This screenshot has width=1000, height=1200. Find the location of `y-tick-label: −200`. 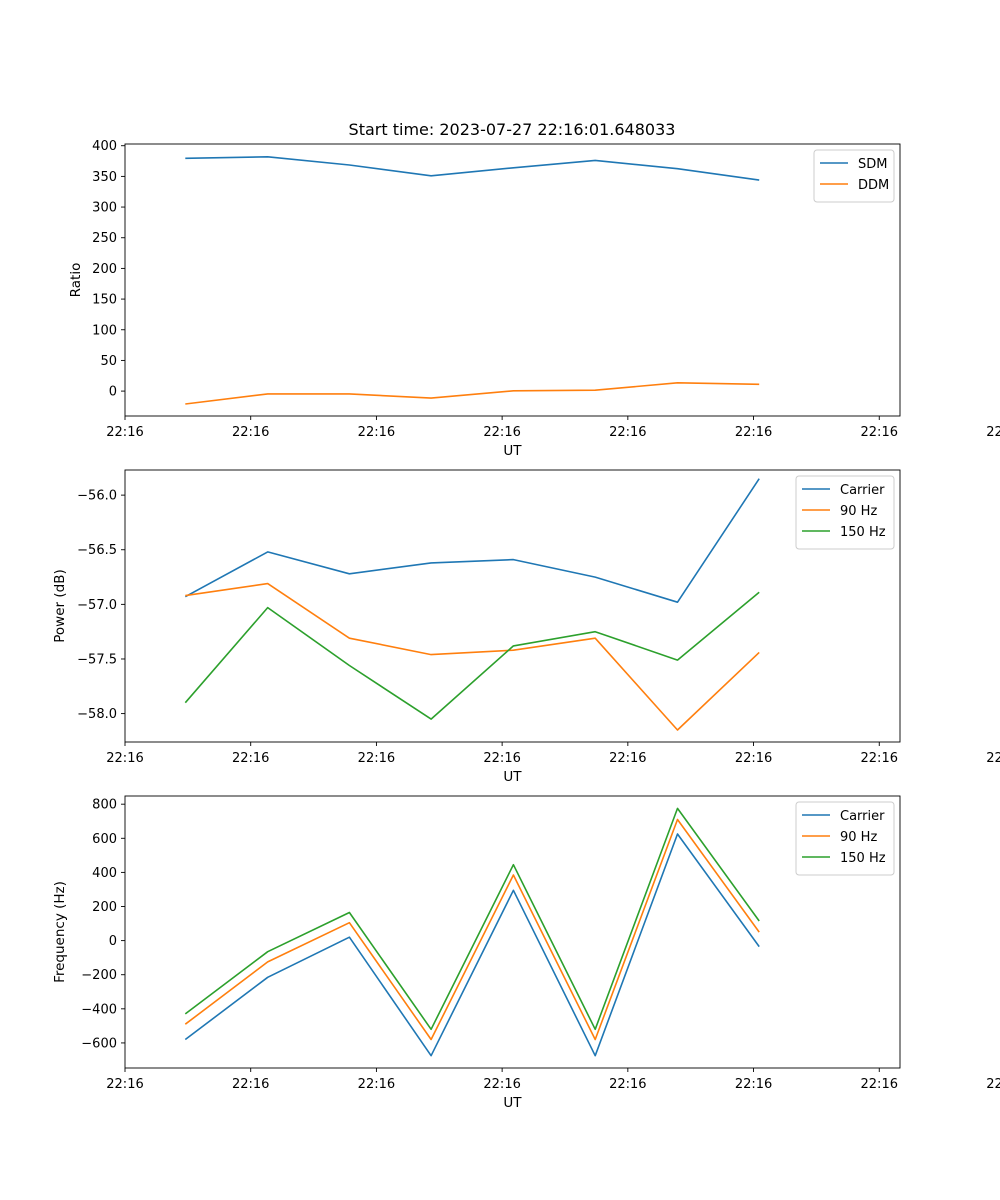

y-tick-label: −200 is located at coordinates (99, 975).